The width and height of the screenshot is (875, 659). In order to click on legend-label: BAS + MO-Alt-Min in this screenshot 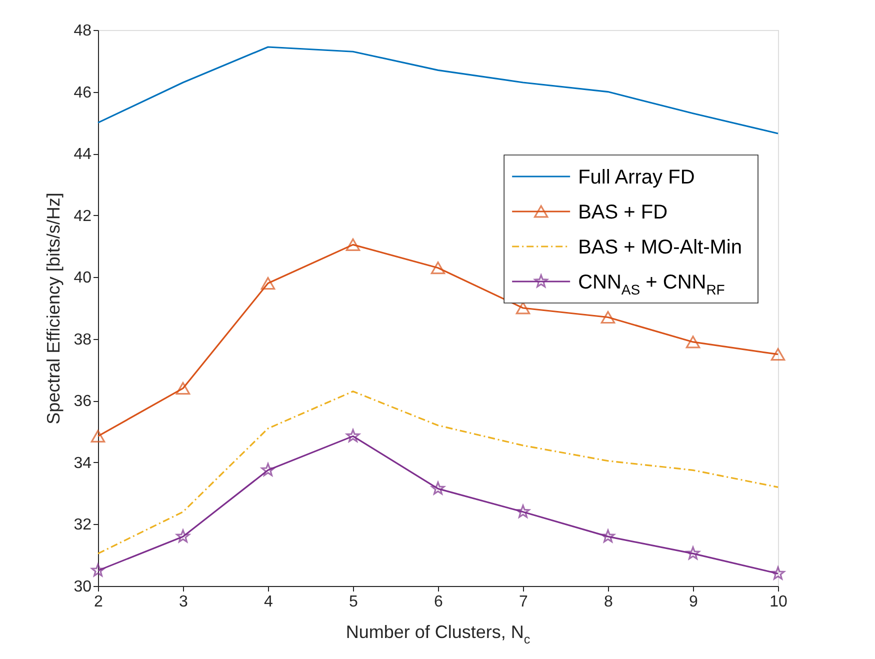, I will do `click(660, 247)`.